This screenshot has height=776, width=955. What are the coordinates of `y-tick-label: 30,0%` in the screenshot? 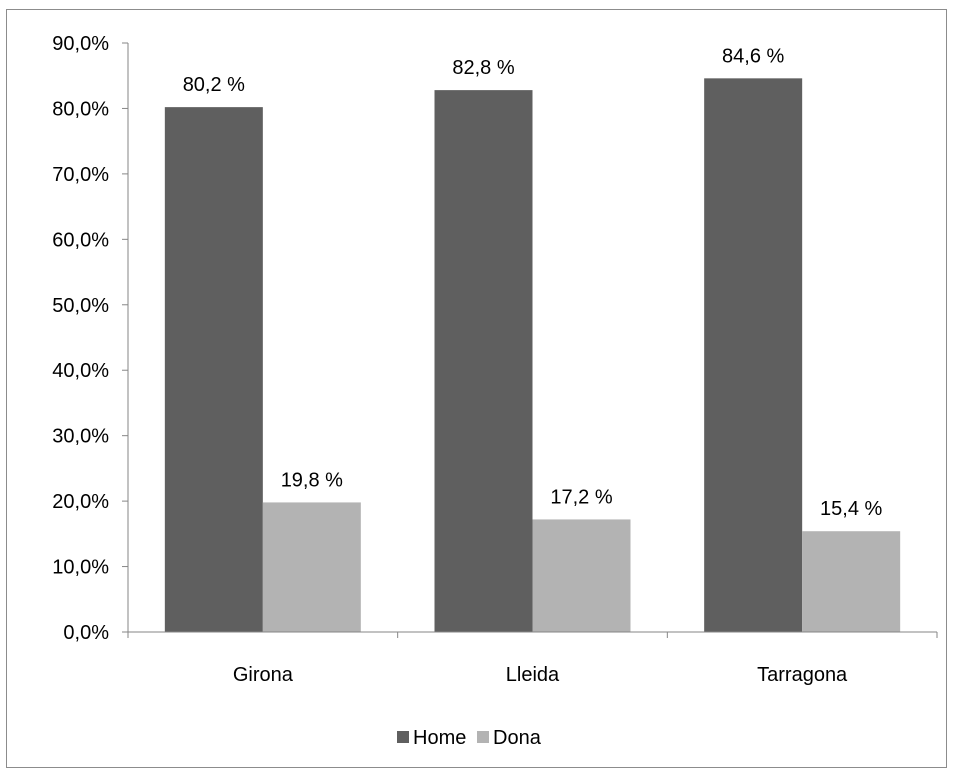 It's located at (80, 437).